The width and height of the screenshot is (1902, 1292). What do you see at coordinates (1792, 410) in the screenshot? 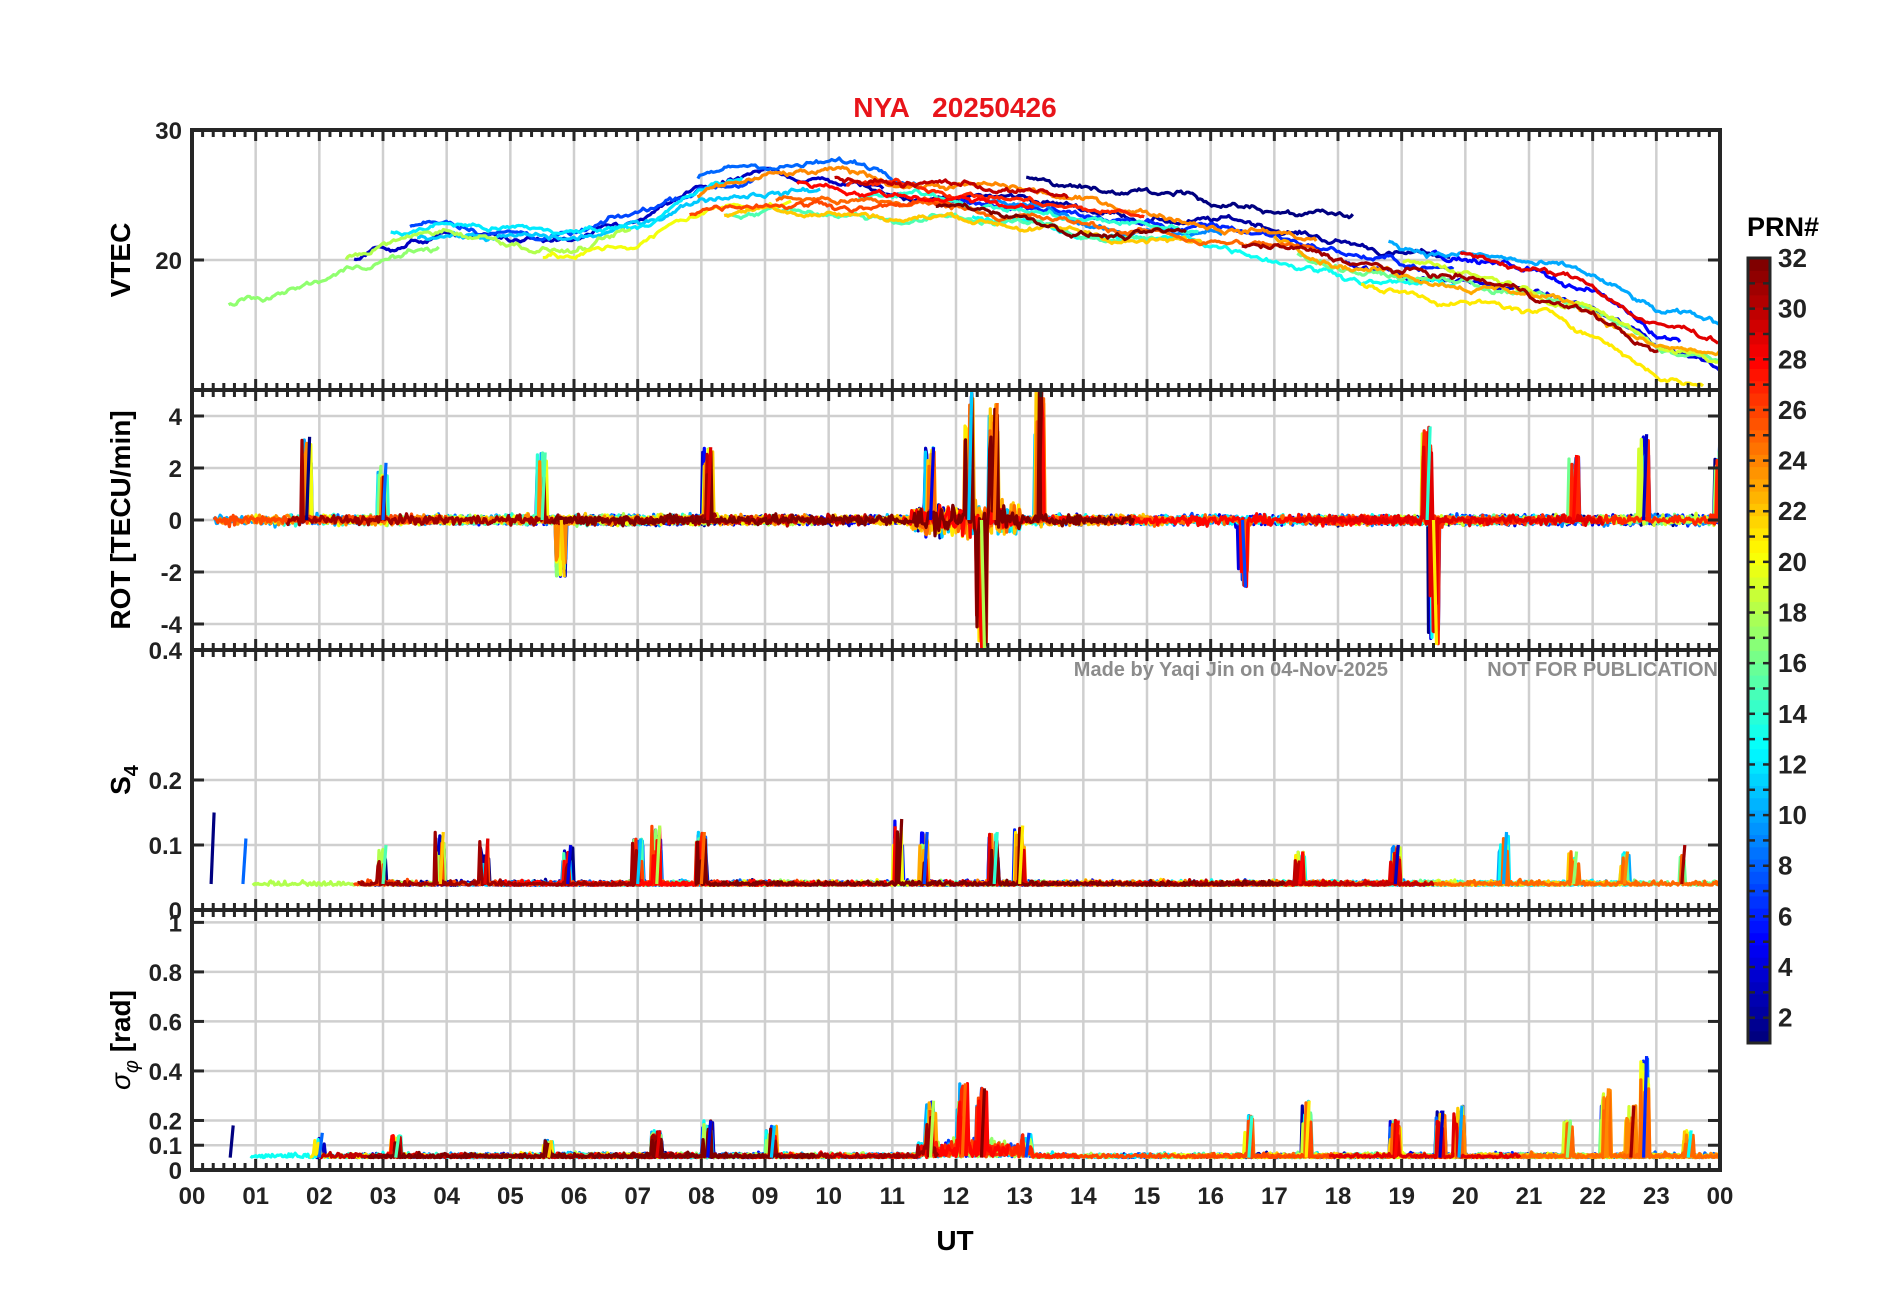
I see `colorbar-tick-label: 26` at bounding box center [1792, 410].